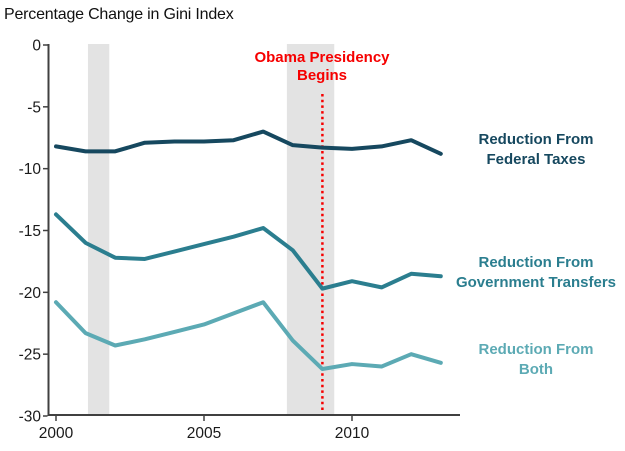 The image size is (625, 451). Describe the element at coordinates (204, 433) in the screenshot. I see `x-tick-label: 2005` at that location.